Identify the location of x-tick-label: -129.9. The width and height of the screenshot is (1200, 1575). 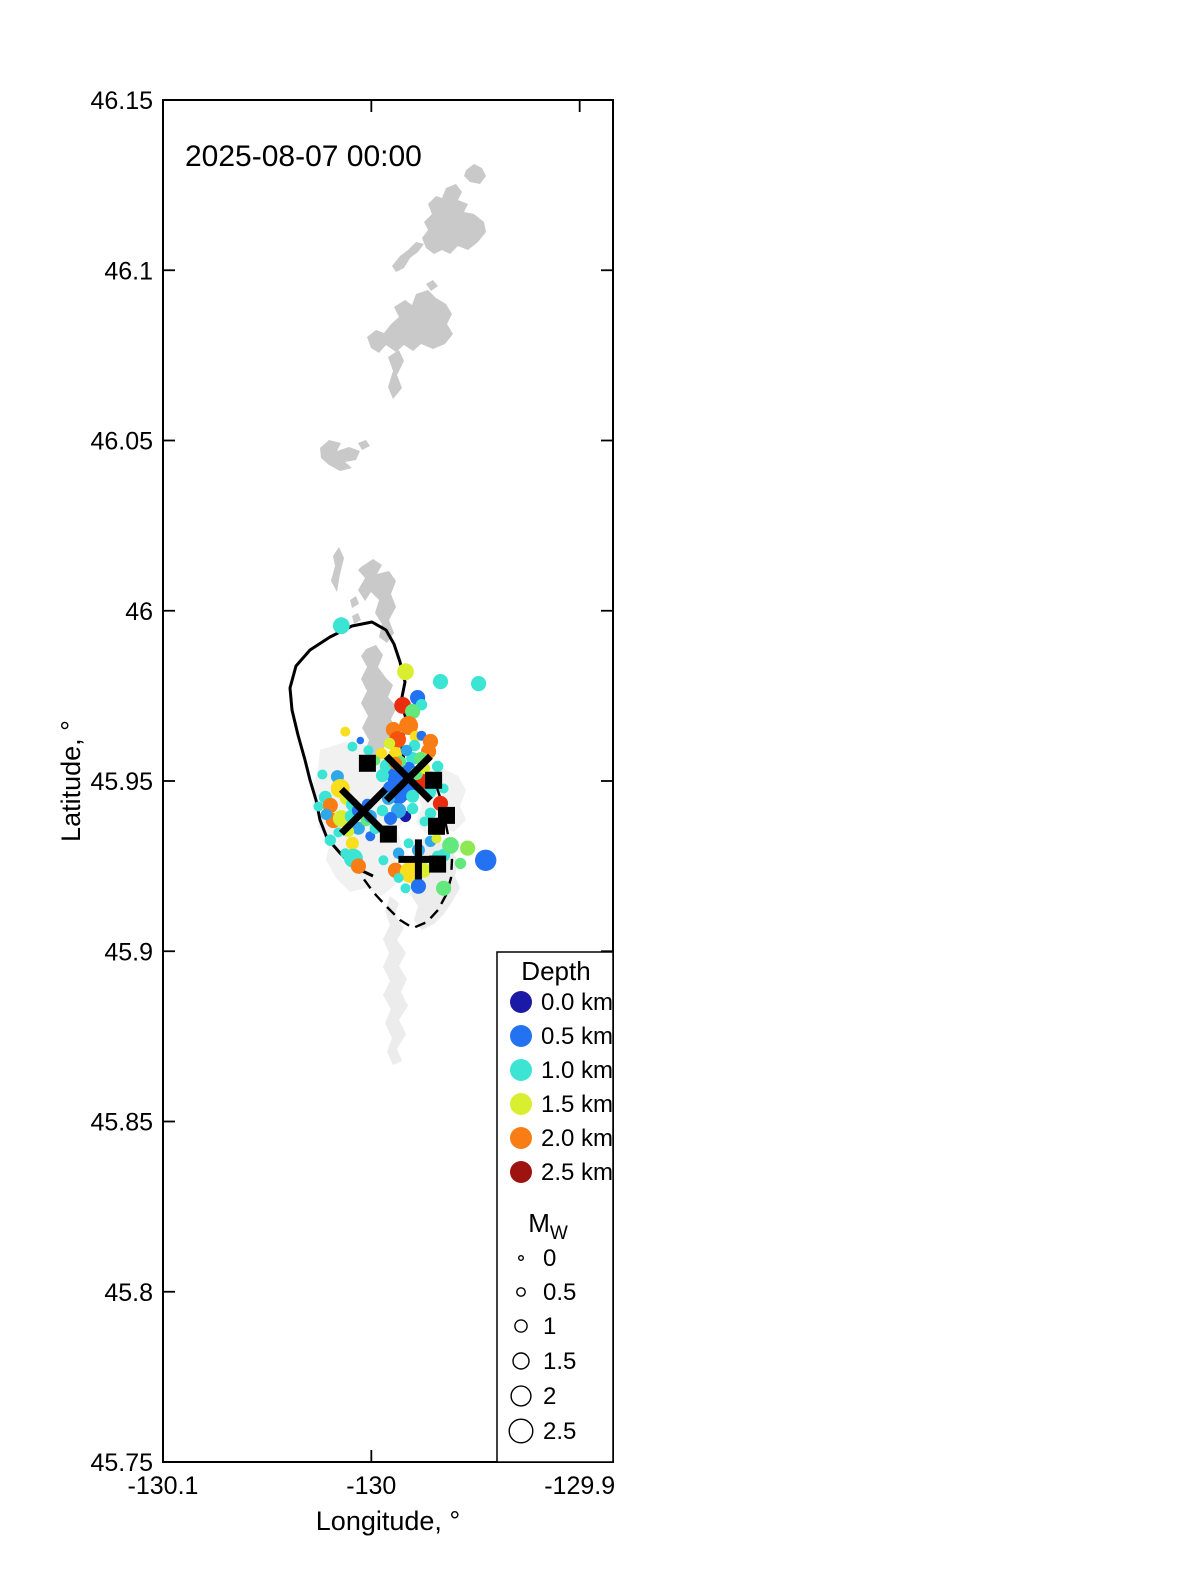
(579, 1486).